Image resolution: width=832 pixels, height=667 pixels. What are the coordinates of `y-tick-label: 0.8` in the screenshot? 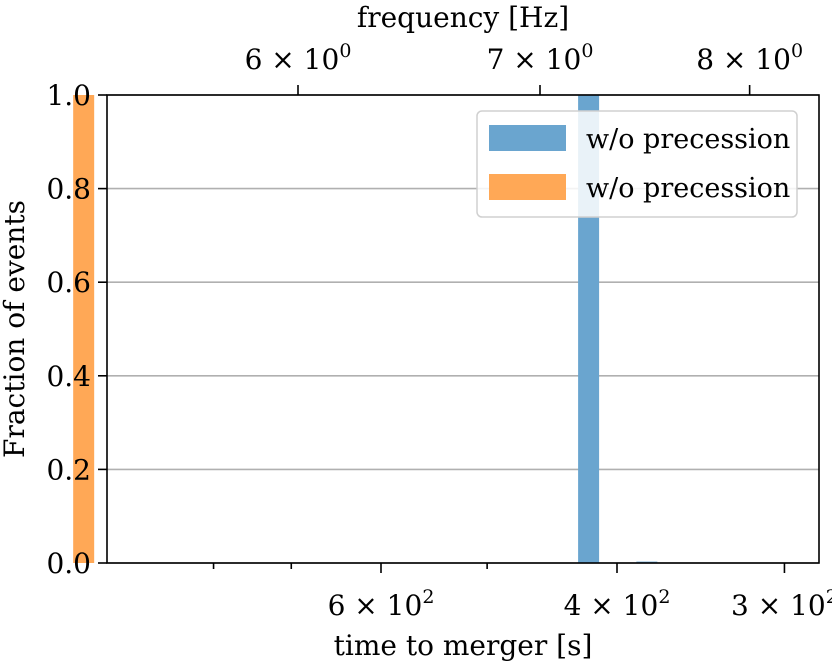 It's located at (68, 189).